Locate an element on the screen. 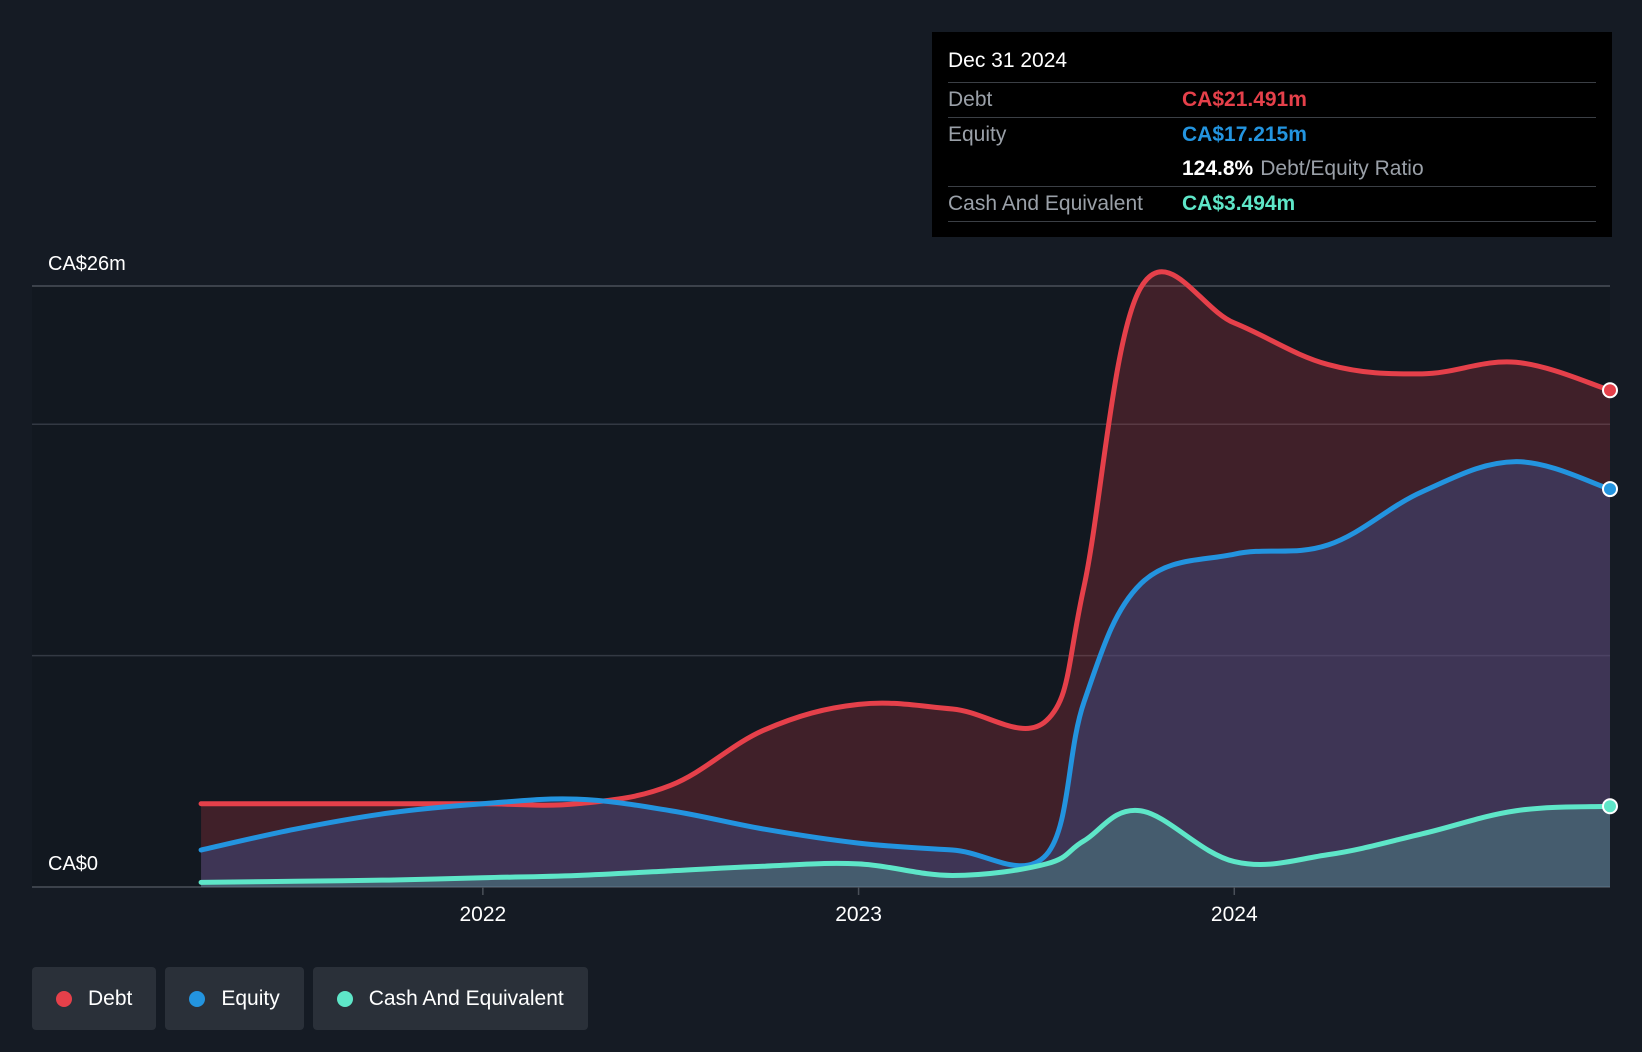 Image resolution: width=1642 pixels, height=1052 pixels. tooltip-ratio-label: Debt/Equity Ratio is located at coordinates (1342, 168).